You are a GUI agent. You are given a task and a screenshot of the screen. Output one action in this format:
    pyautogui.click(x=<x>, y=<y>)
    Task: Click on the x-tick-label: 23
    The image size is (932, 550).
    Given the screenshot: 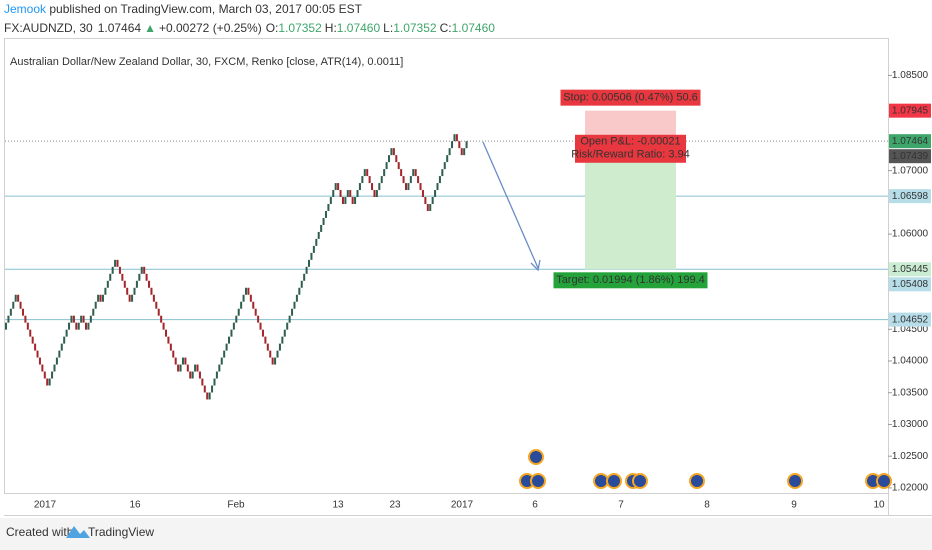 What is the action you would take?
    pyautogui.click(x=395, y=505)
    